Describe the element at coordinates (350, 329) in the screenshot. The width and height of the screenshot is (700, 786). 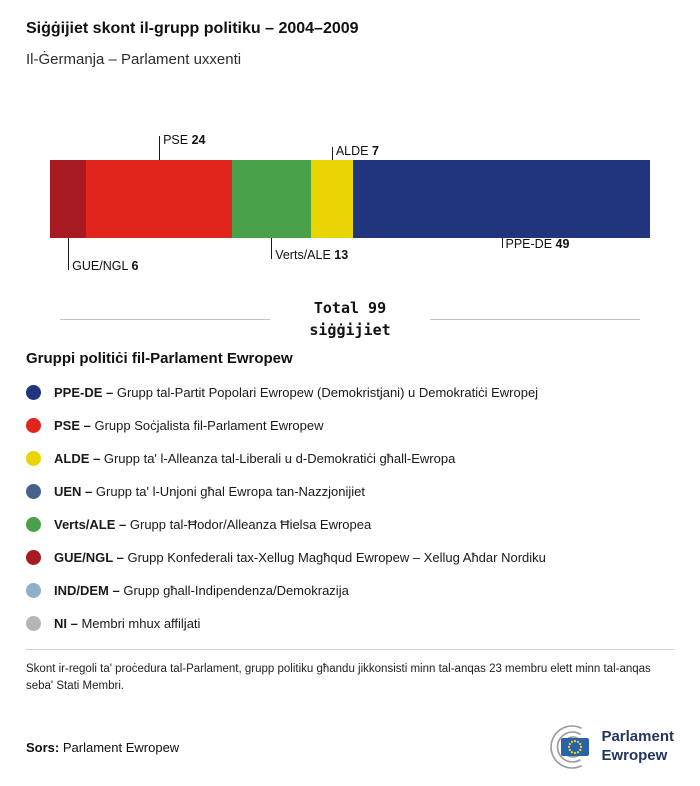
I see `total-line2: siġġijiet` at that location.